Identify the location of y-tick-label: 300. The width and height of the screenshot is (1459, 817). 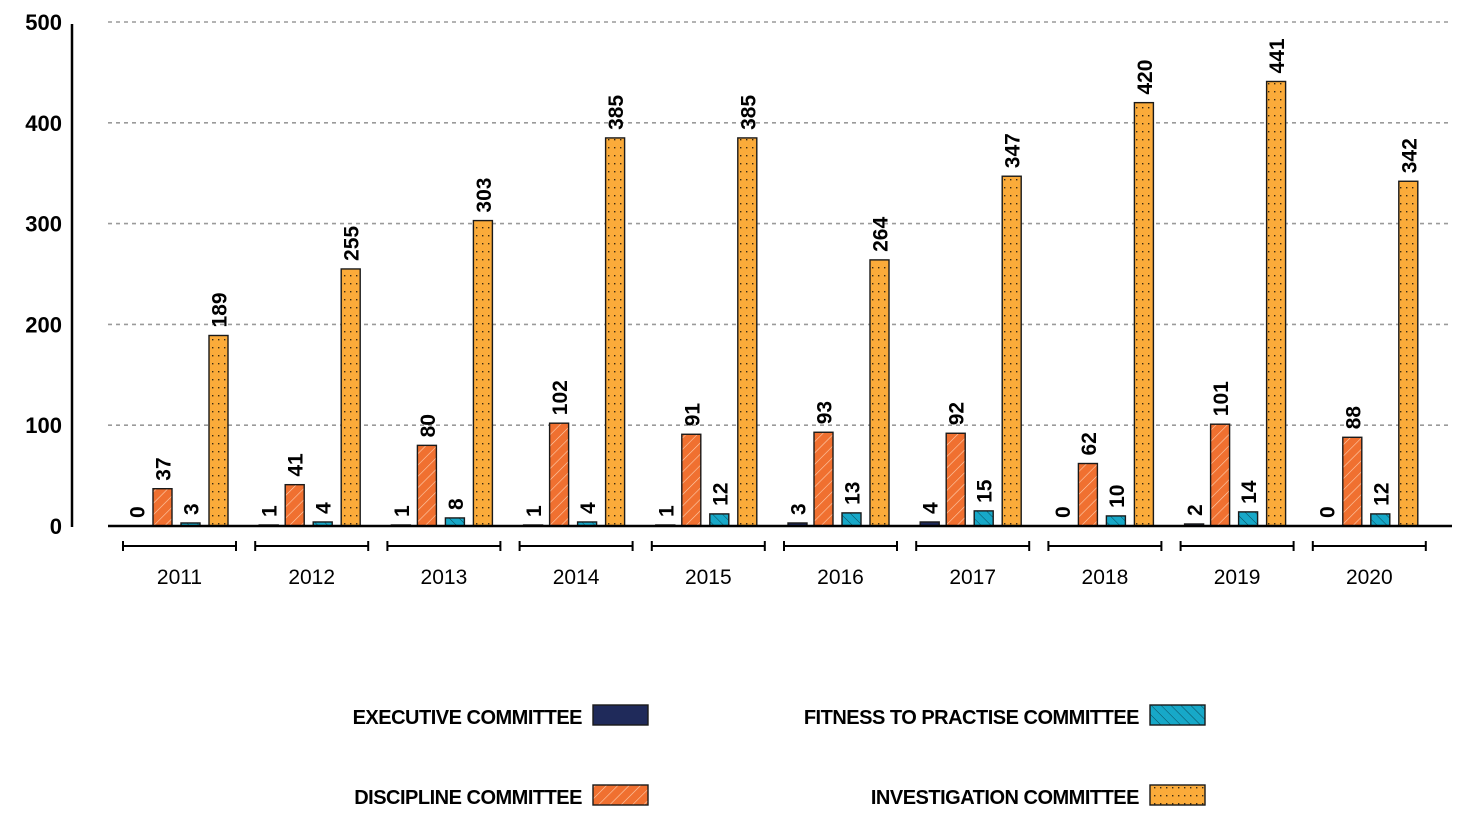
(43, 224).